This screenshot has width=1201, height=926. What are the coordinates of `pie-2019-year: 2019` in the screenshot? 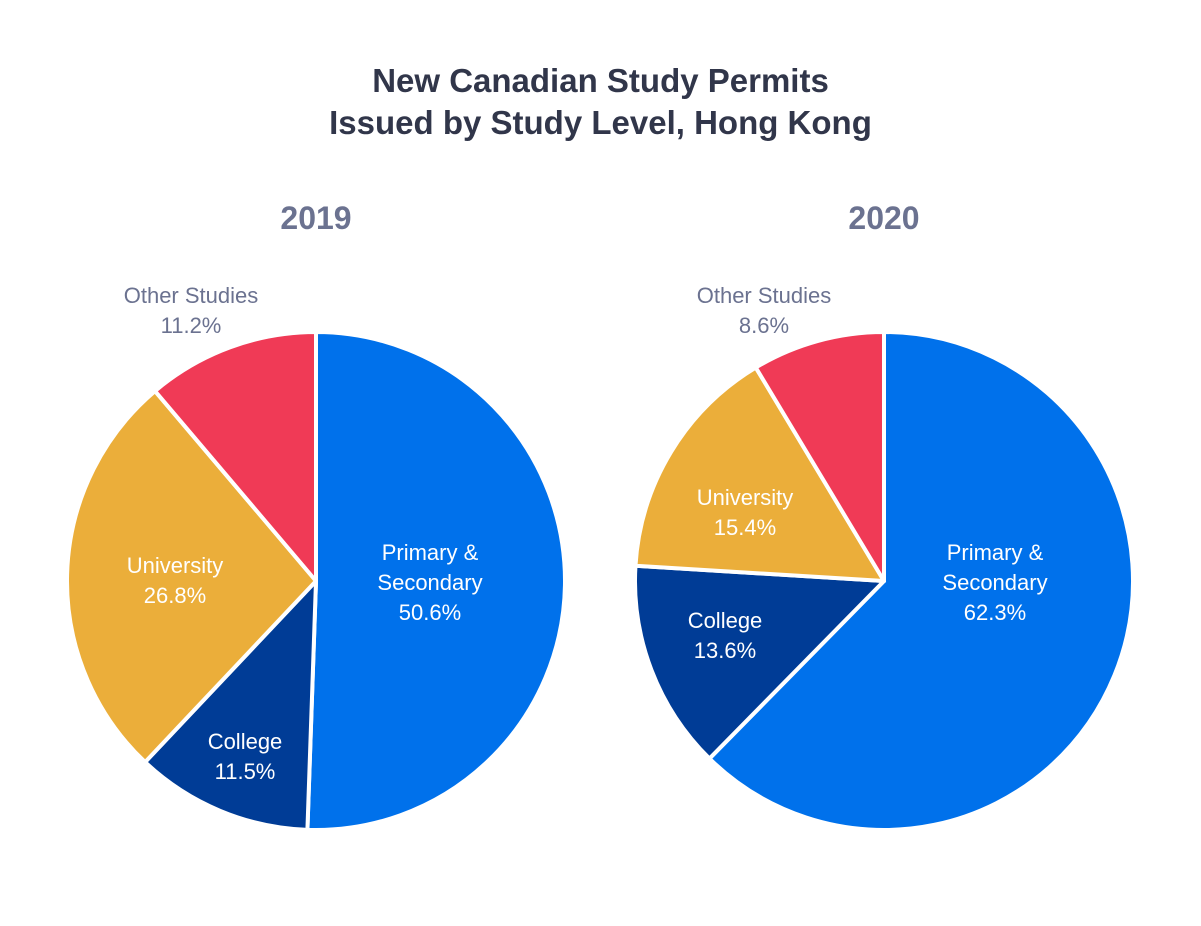 It's located at (316, 218).